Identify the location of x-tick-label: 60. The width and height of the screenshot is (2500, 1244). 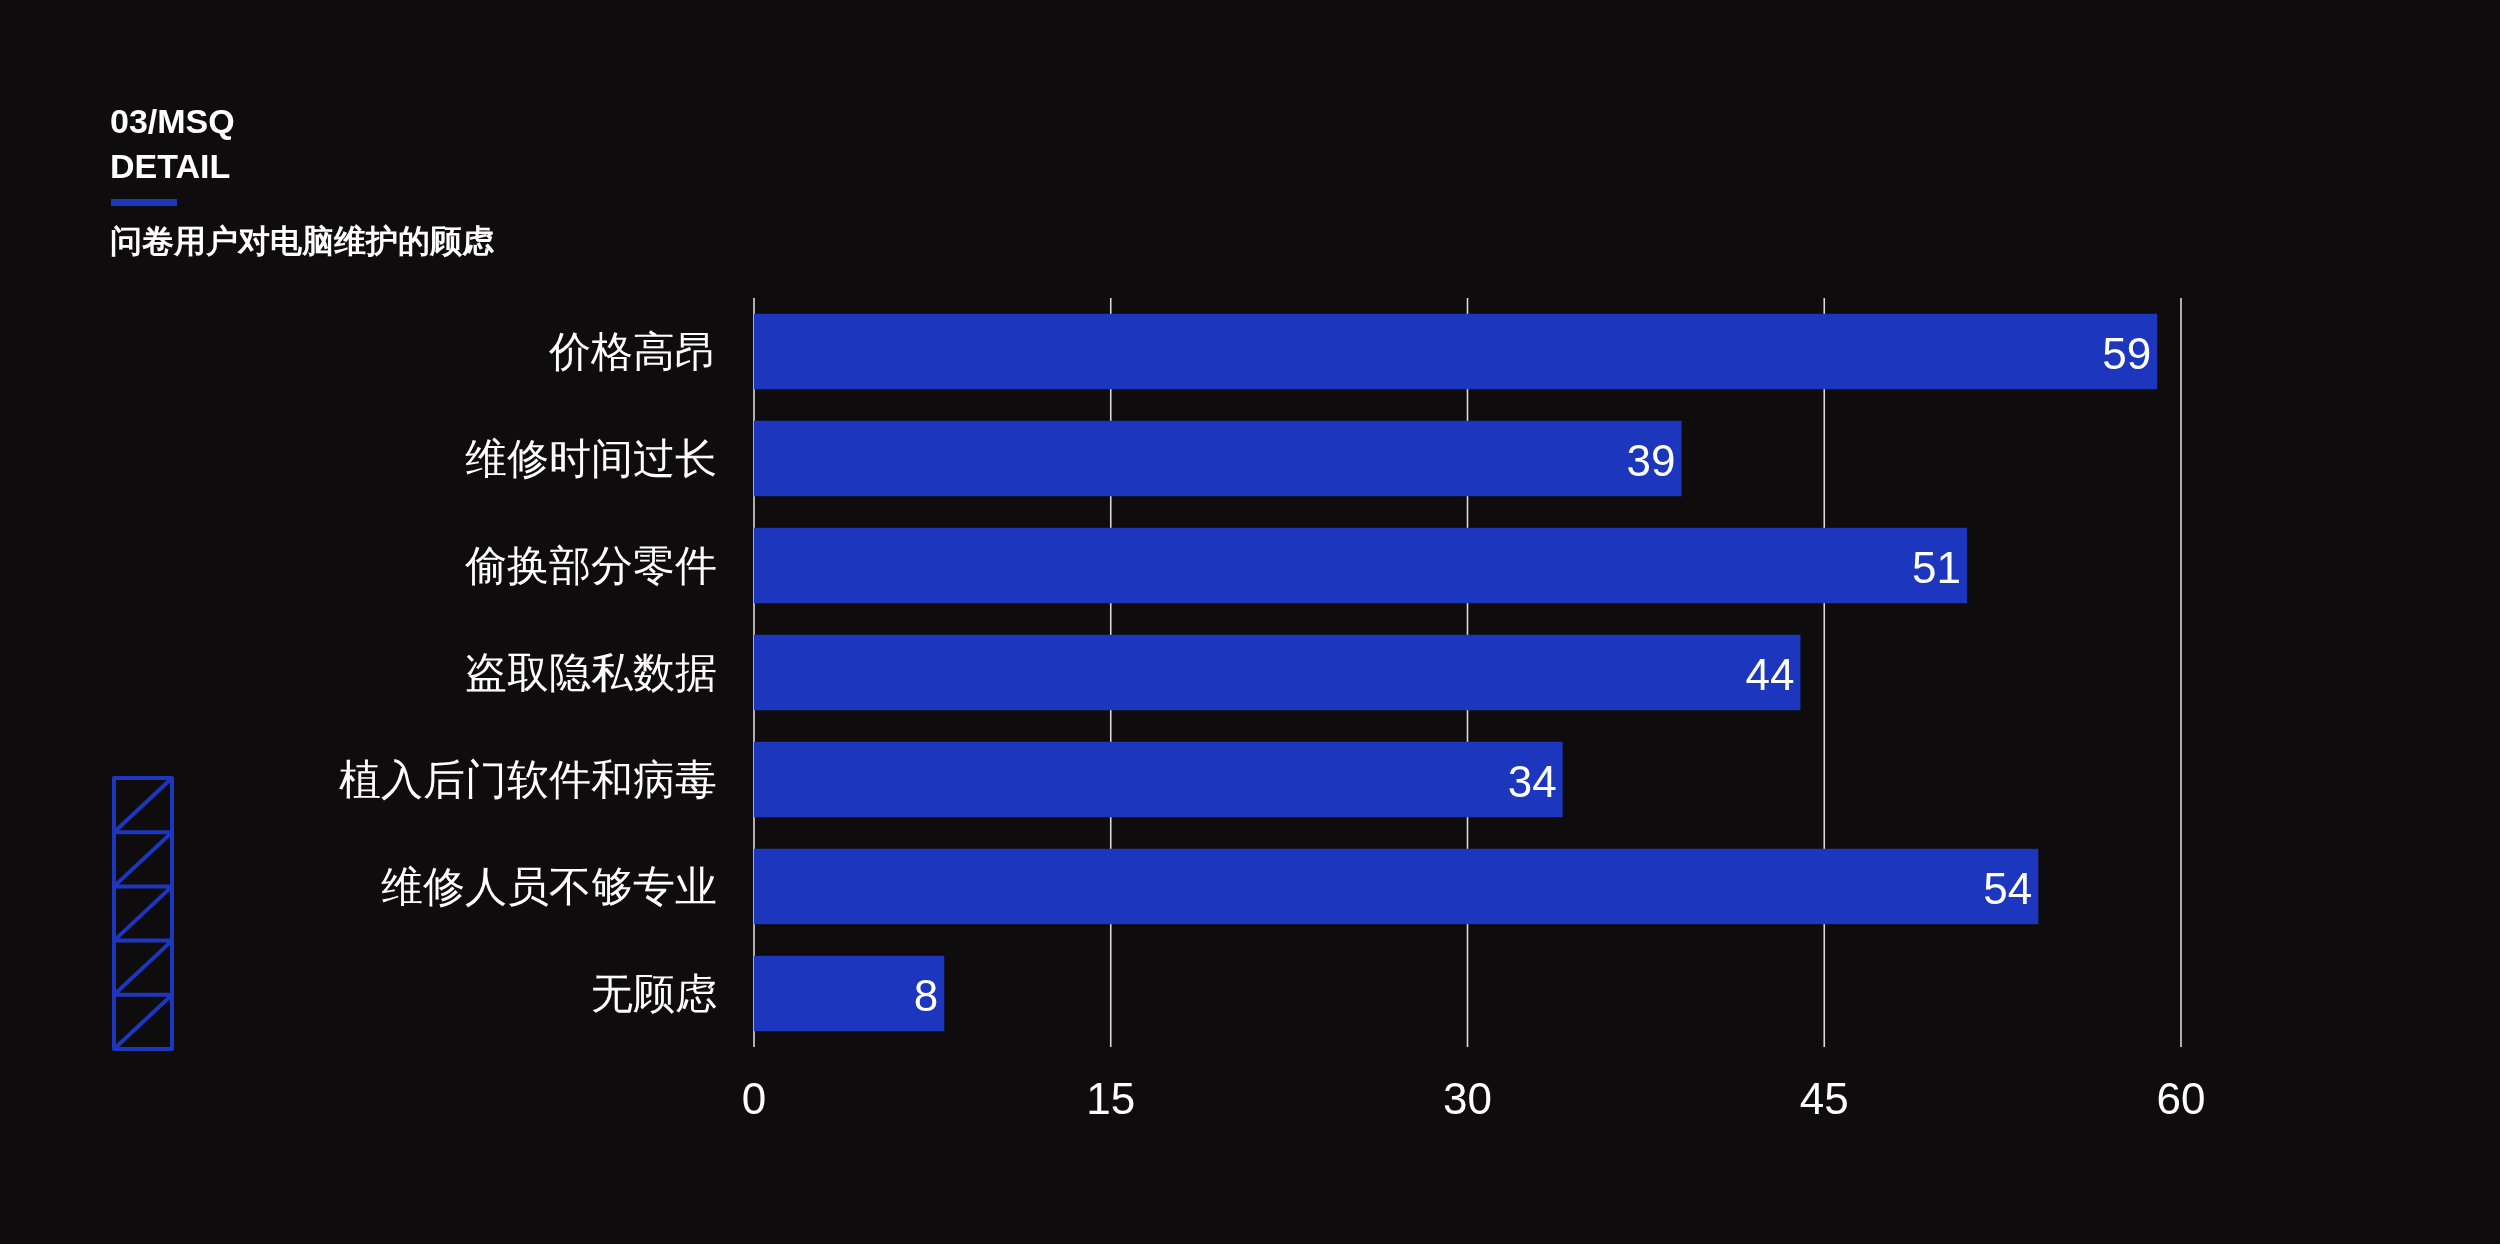
(2181, 1098).